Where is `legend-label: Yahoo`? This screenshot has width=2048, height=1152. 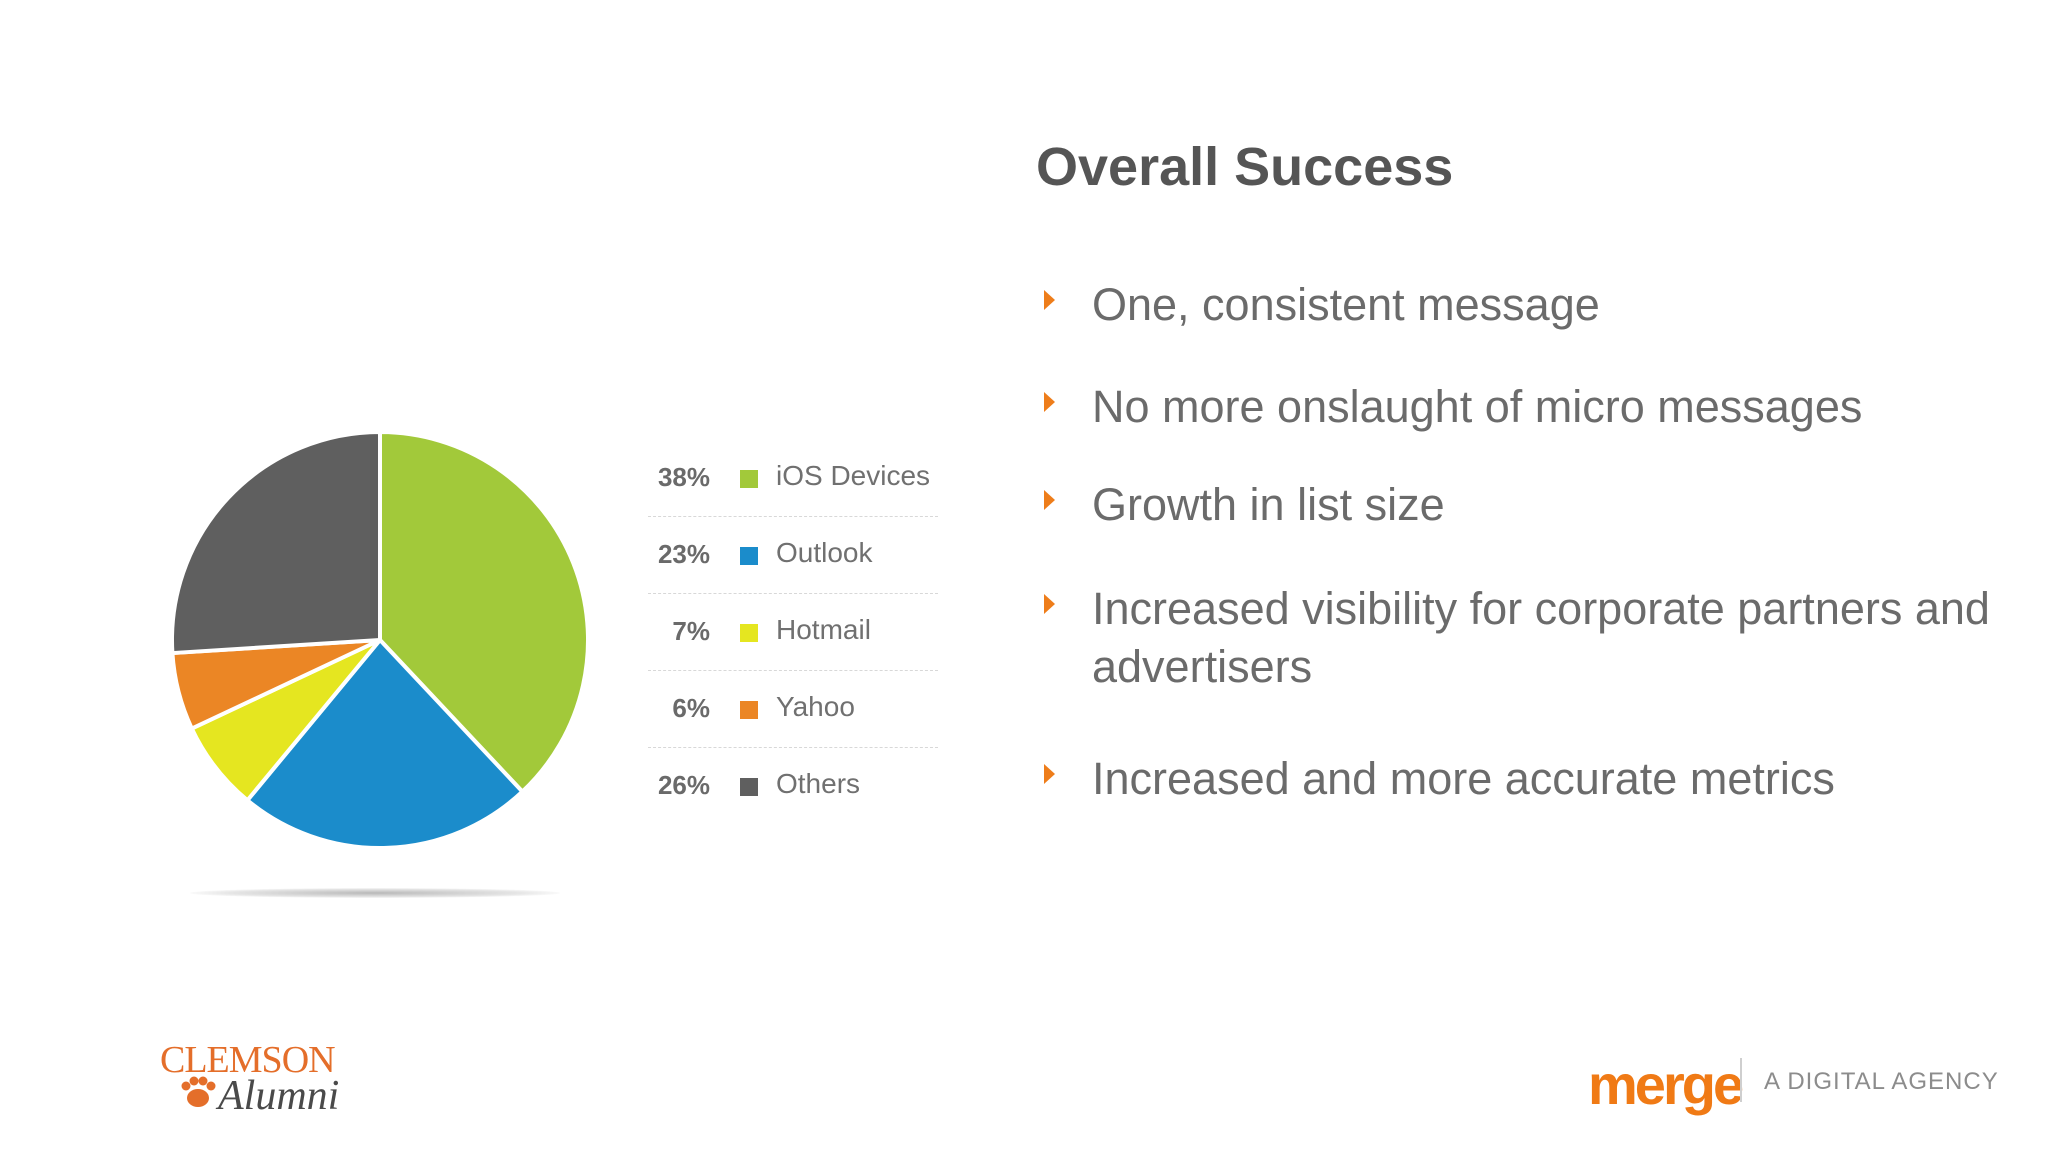
legend-label: Yahoo is located at coordinates (815, 706).